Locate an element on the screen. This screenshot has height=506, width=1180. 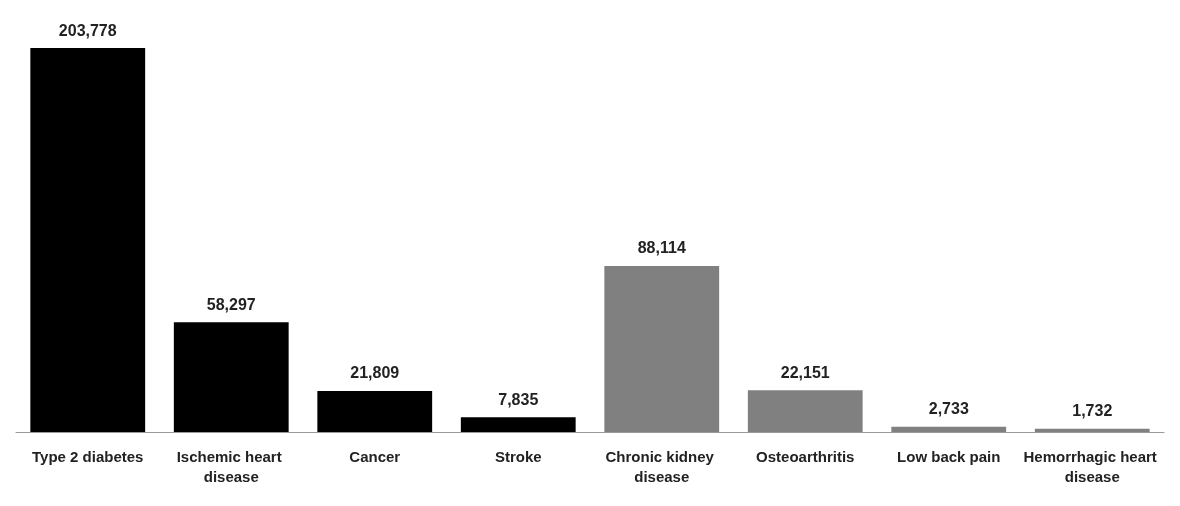
x-tick-label: Ischemic heart disease is located at coordinates (231, 466).